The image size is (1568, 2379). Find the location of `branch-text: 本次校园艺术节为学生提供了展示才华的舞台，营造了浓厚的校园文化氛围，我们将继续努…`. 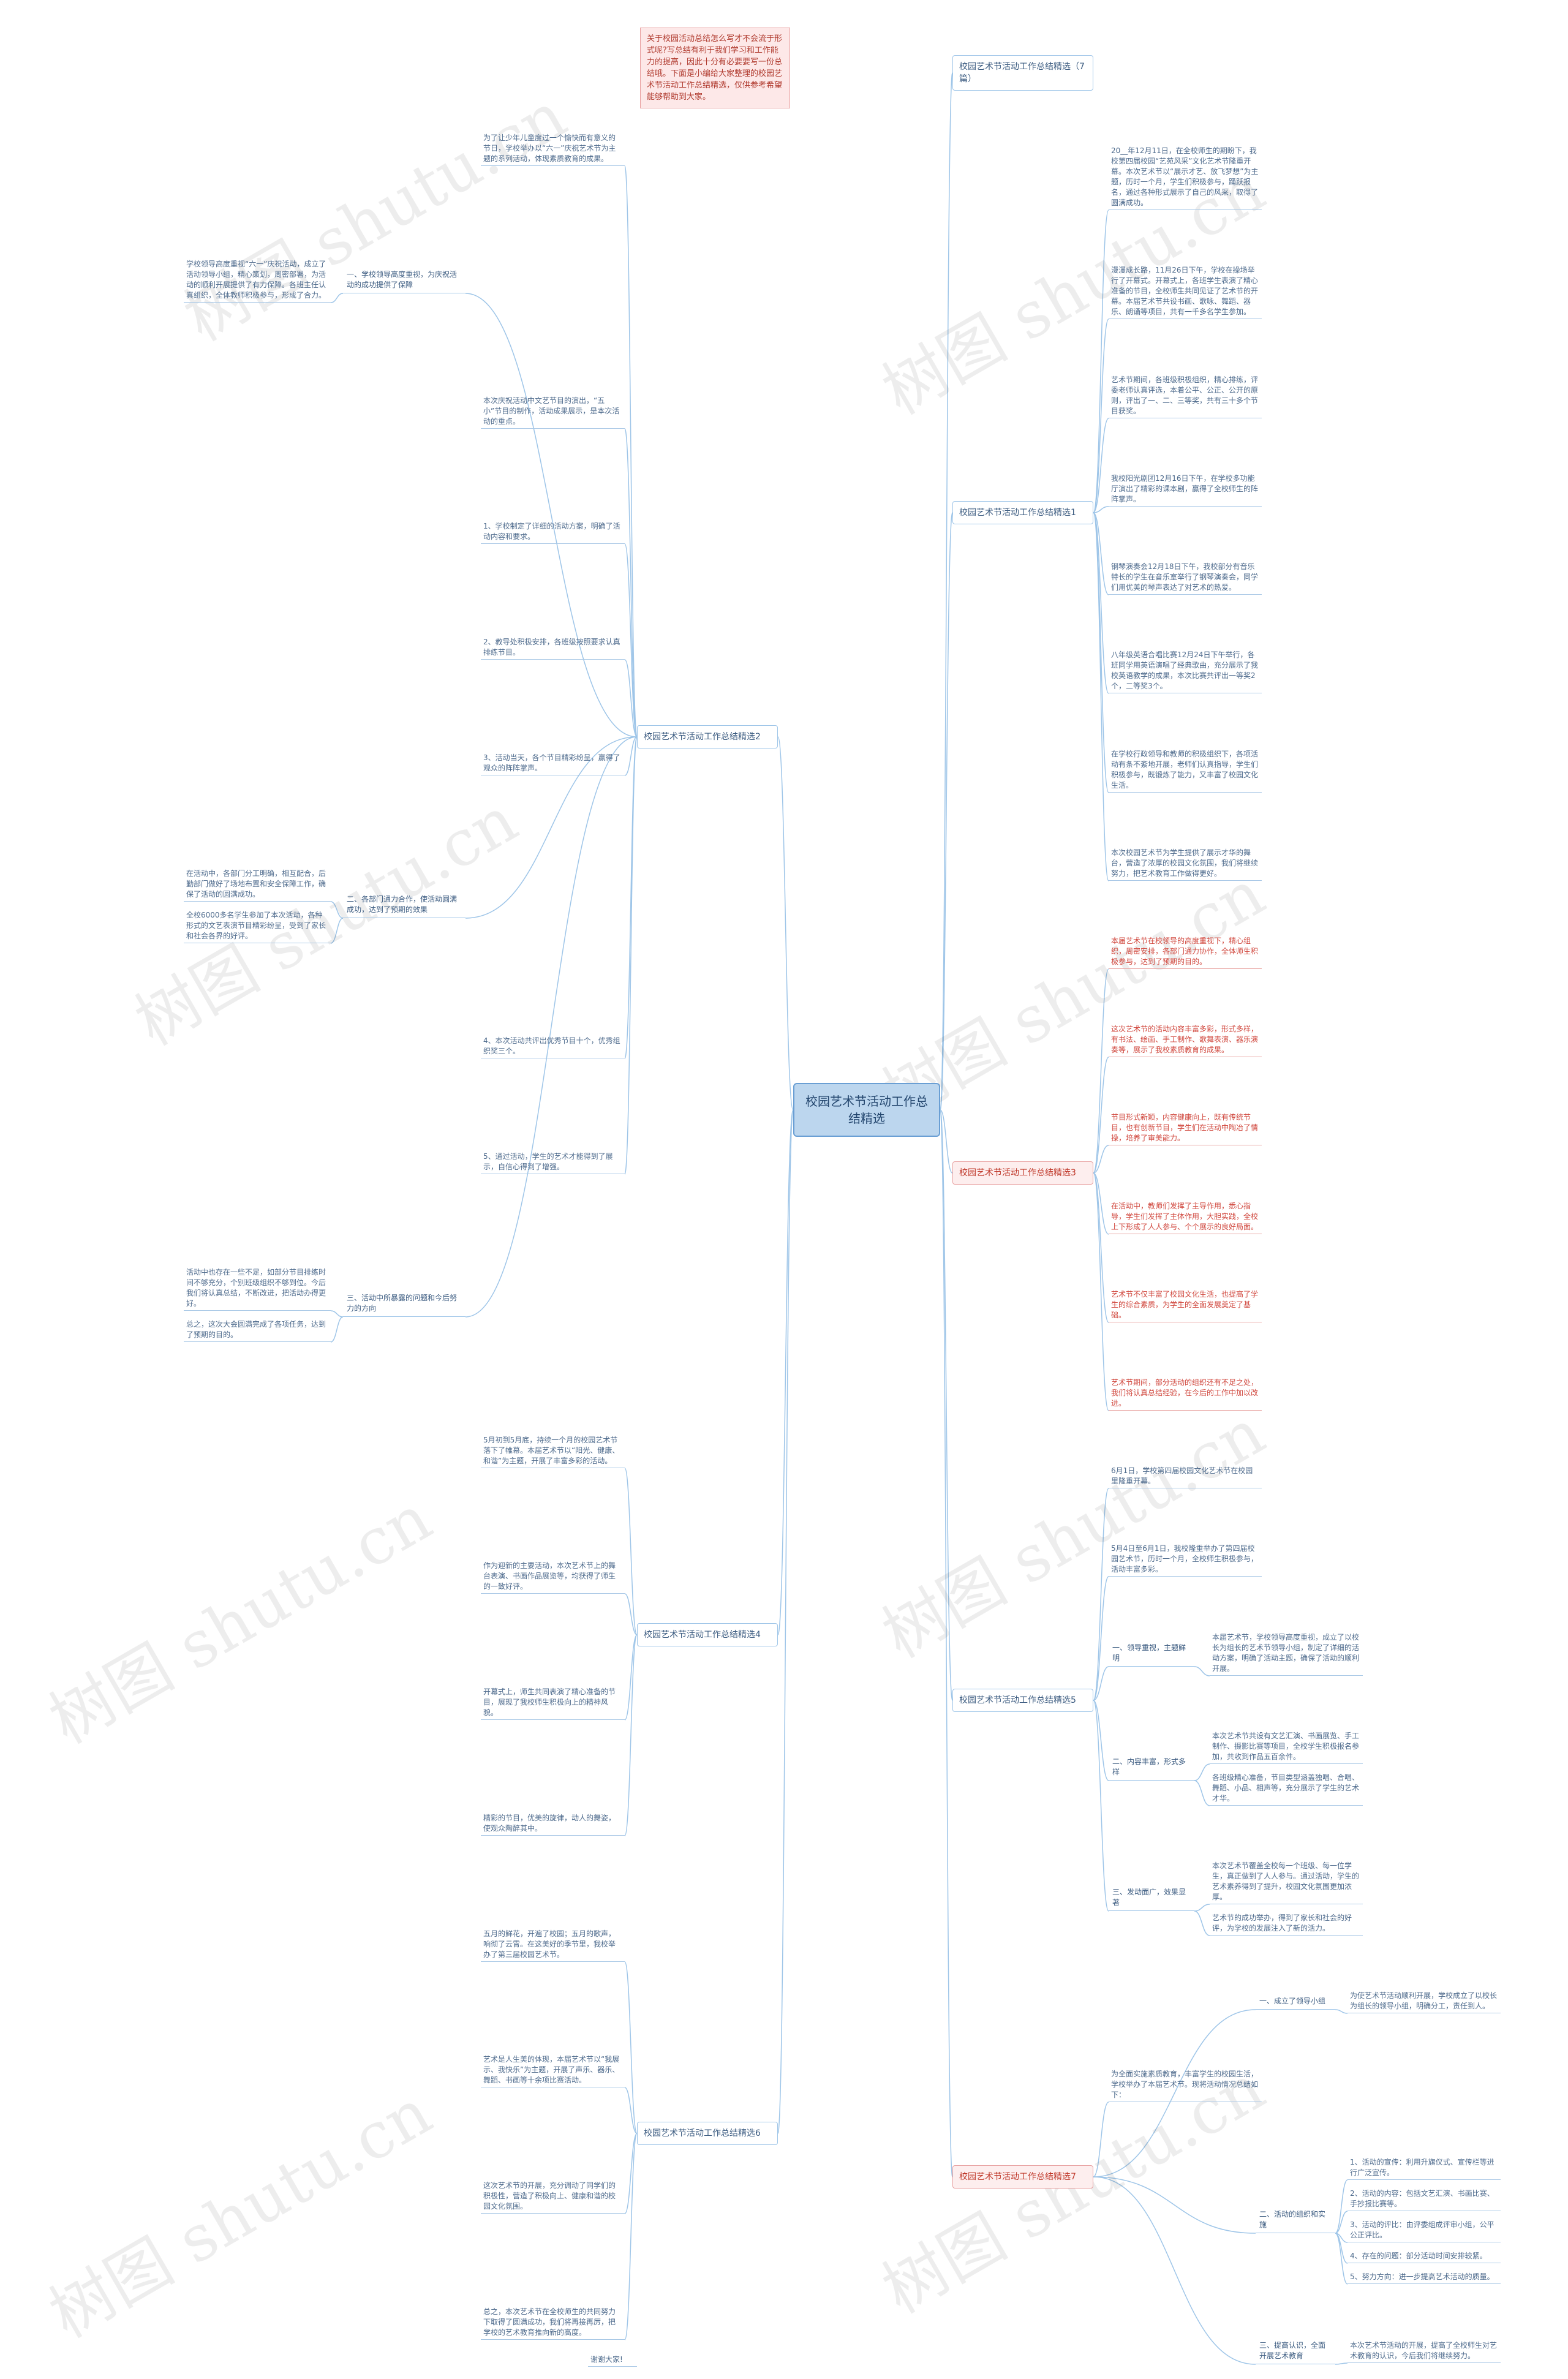

branch-text: 本次校园艺术节为学生提供了展示才华的舞台，营造了浓厚的校园文化氛围，我们将继续努… is located at coordinates (1186, 863).